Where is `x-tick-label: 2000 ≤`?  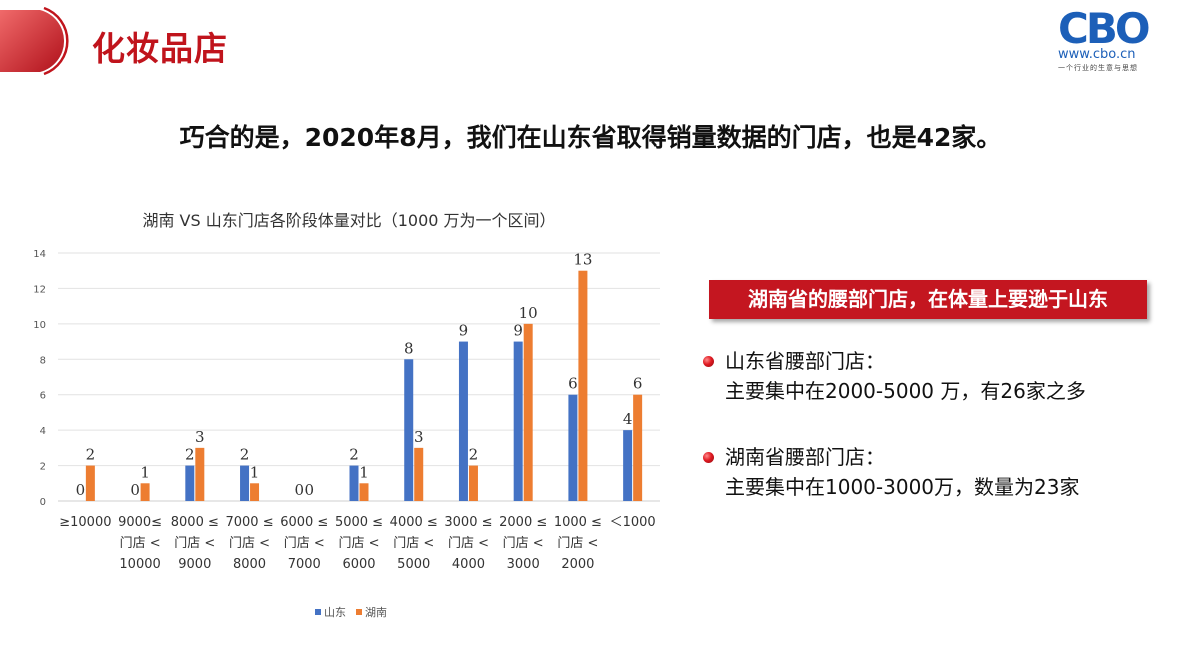
x-tick-label: 2000 ≤ is located at coordinates (523, 522).